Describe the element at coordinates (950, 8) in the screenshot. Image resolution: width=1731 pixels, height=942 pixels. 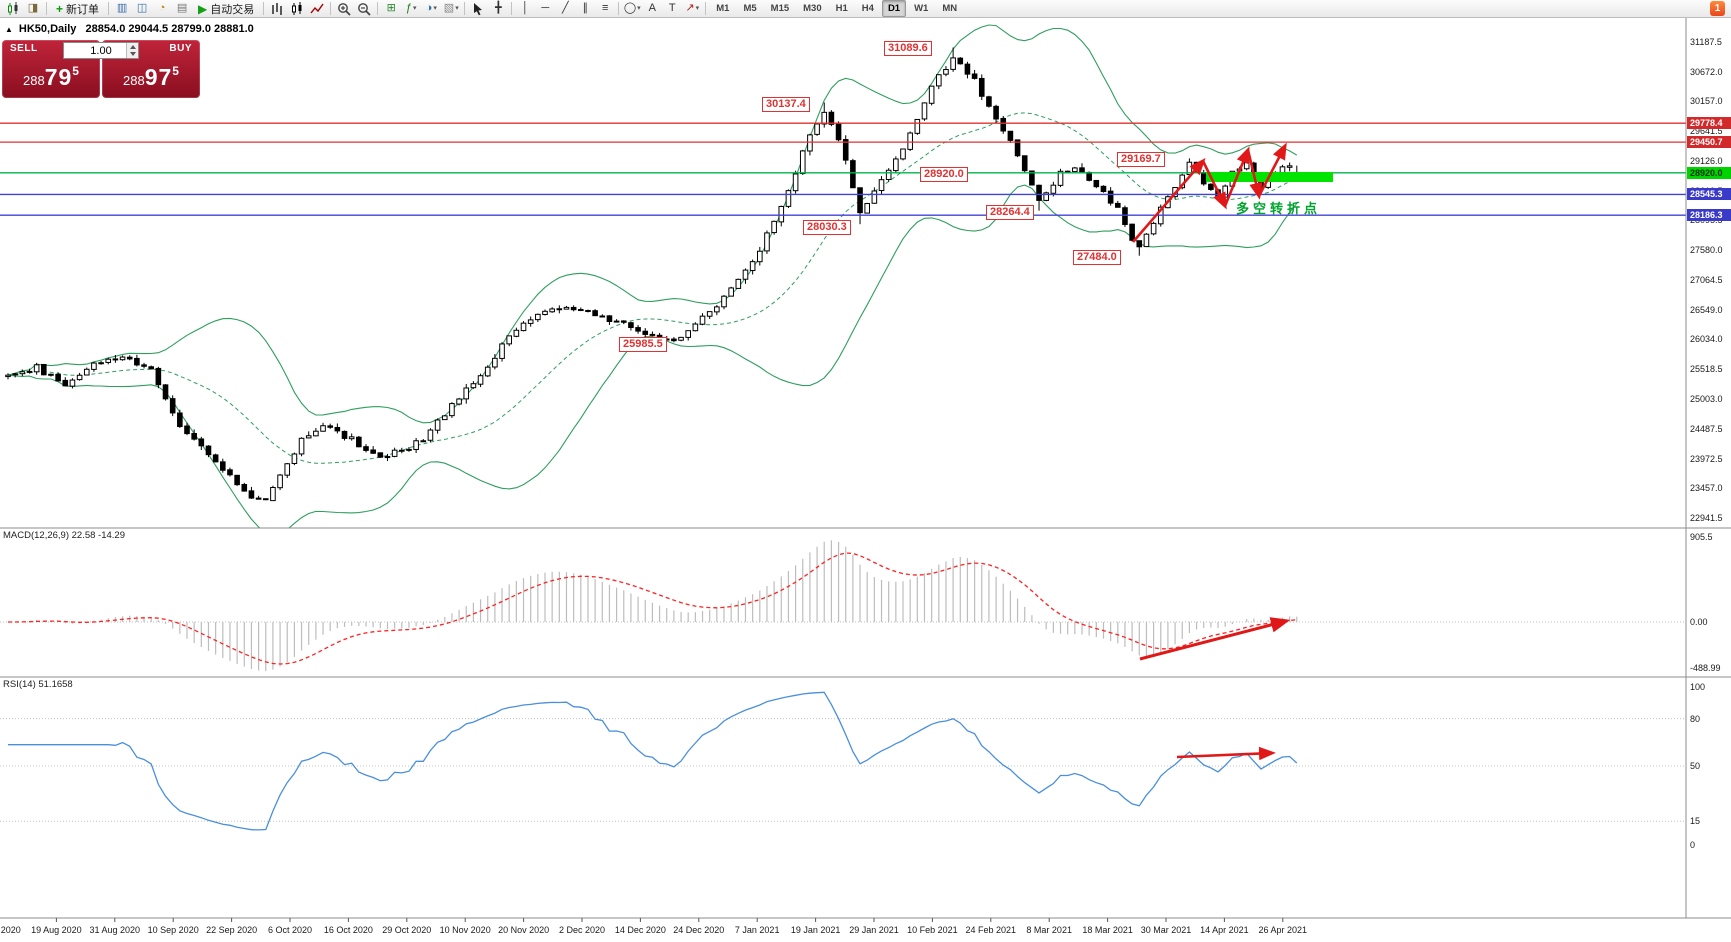
I see `timeframe-MN: MN` at that location.